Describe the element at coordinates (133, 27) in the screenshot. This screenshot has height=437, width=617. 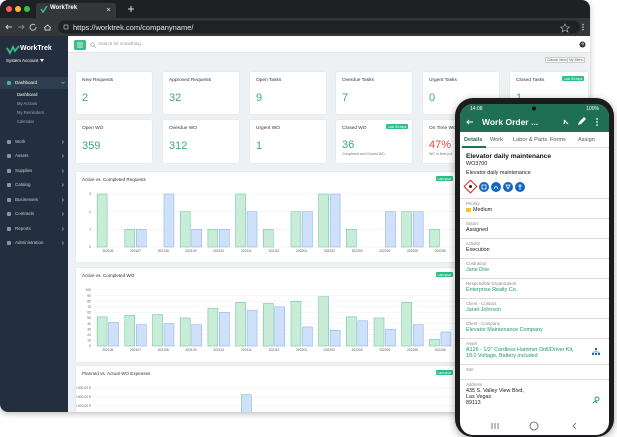
I see `url-text: https://worktrek.com/companyname/` at that location.